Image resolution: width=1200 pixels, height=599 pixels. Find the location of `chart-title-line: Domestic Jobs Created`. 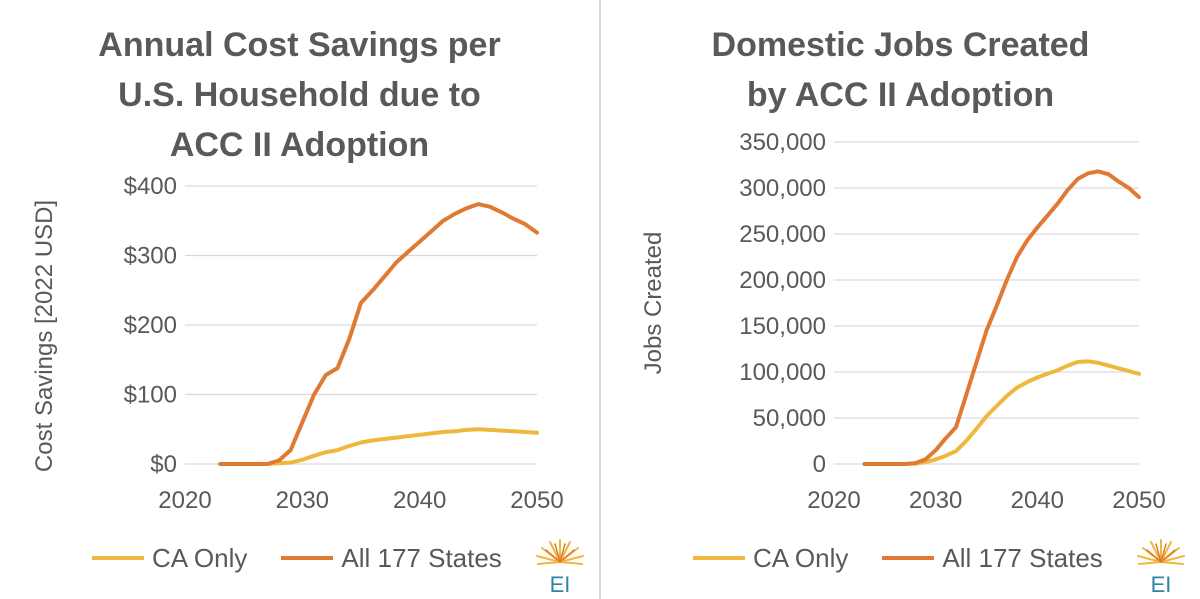

chart-title-line: Domestic Jobs Created is located at coordinates (900, 45).